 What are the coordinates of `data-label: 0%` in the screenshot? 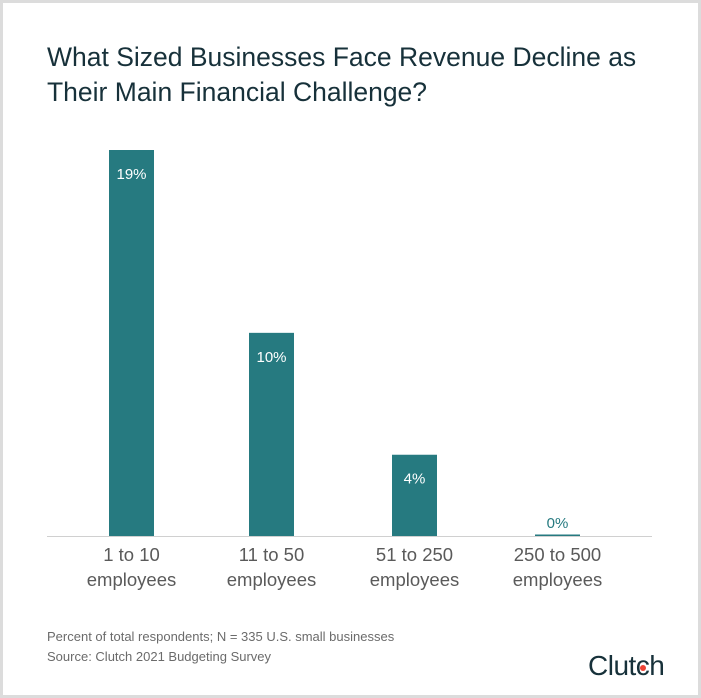 It's located at (558, 523).